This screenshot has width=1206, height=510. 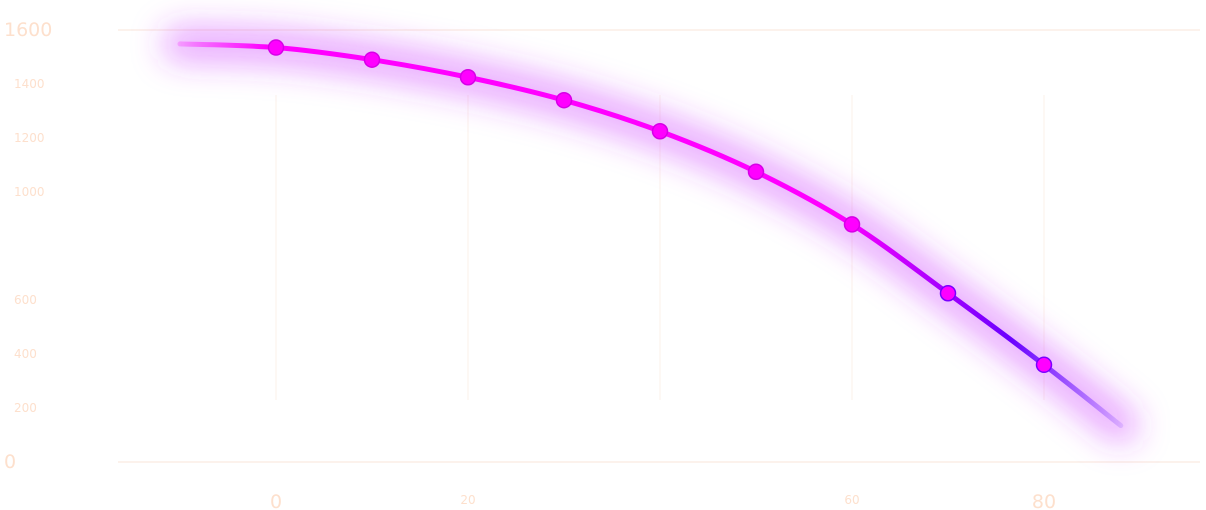 What do you see at coordinates (467, 500) in the screenshot?
I see `x-tick-label: 20` at bounding box center [467, 500].